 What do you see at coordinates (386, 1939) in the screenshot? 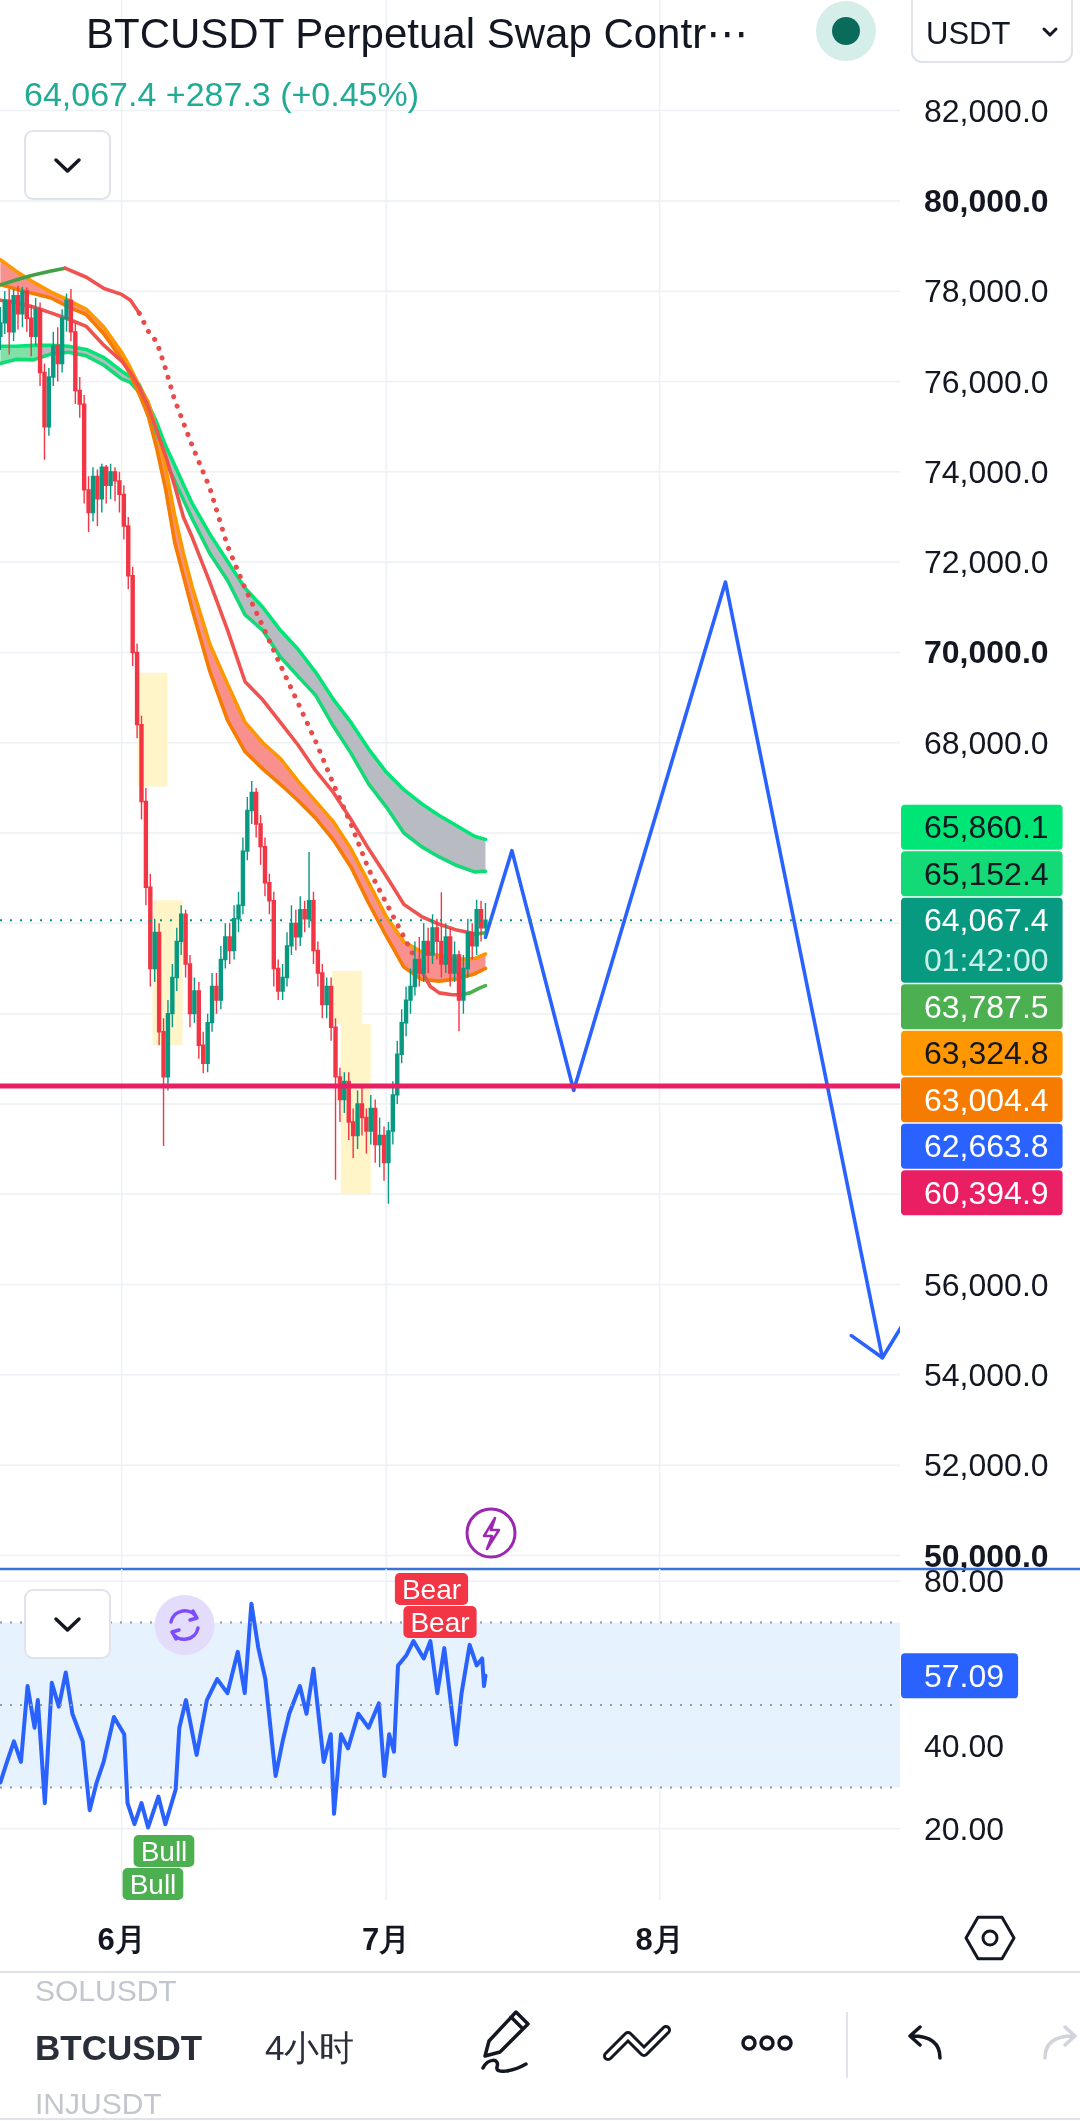
I see `x-tick-label: 7月` at bounding box center [386, 1939].